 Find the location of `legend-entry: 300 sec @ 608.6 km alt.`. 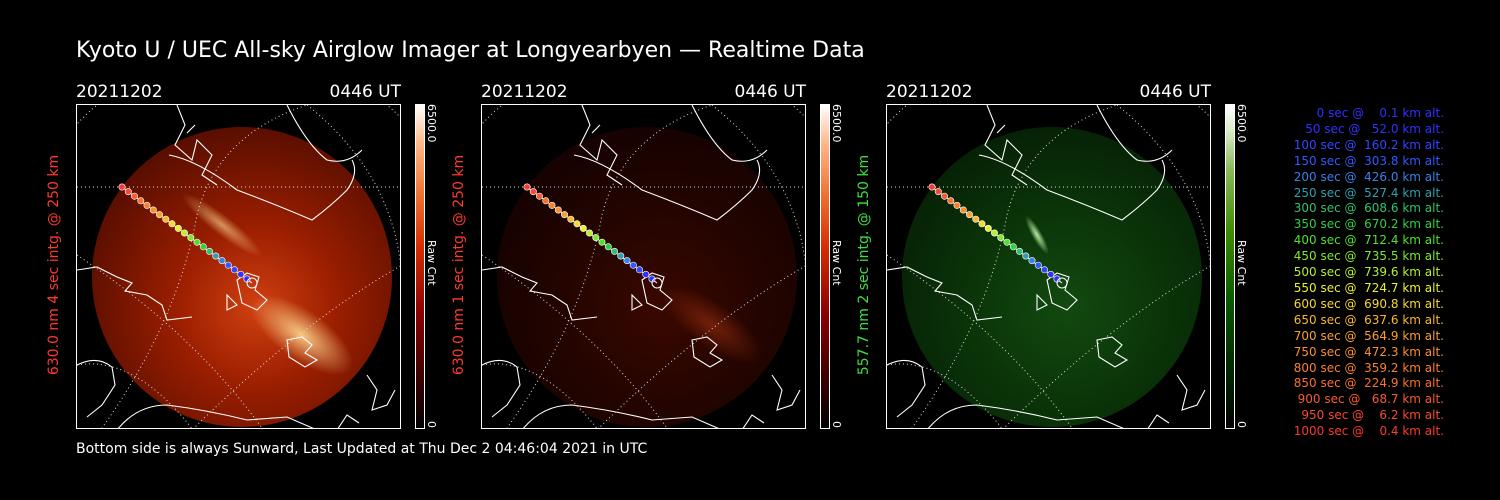

legend-entry: 300 sec @ 608.6 km alt. is located at coordinates (1366, 208).